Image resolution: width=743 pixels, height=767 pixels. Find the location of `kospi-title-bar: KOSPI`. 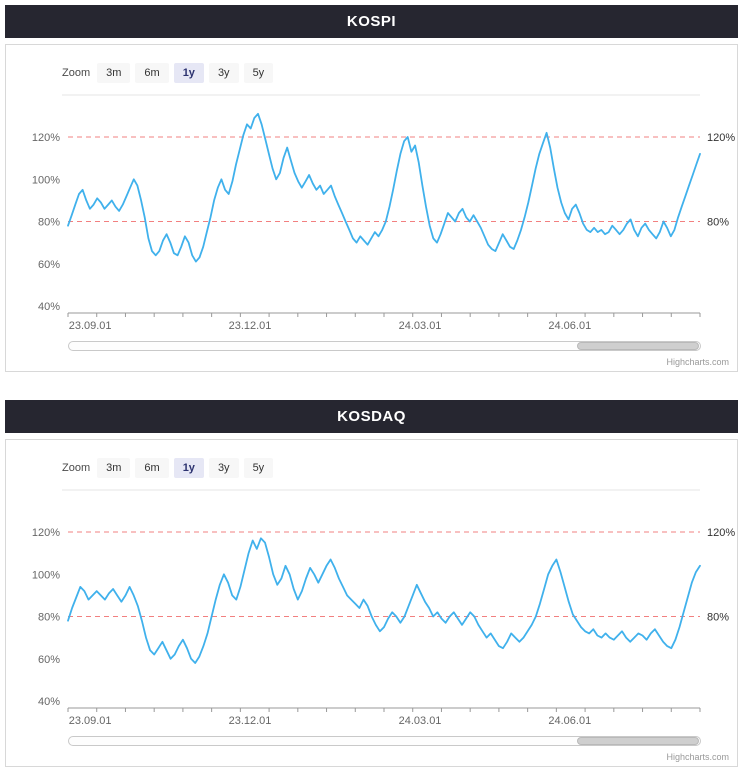

kospi-title-bar: KOSPI is located at coordinates (371, 21).